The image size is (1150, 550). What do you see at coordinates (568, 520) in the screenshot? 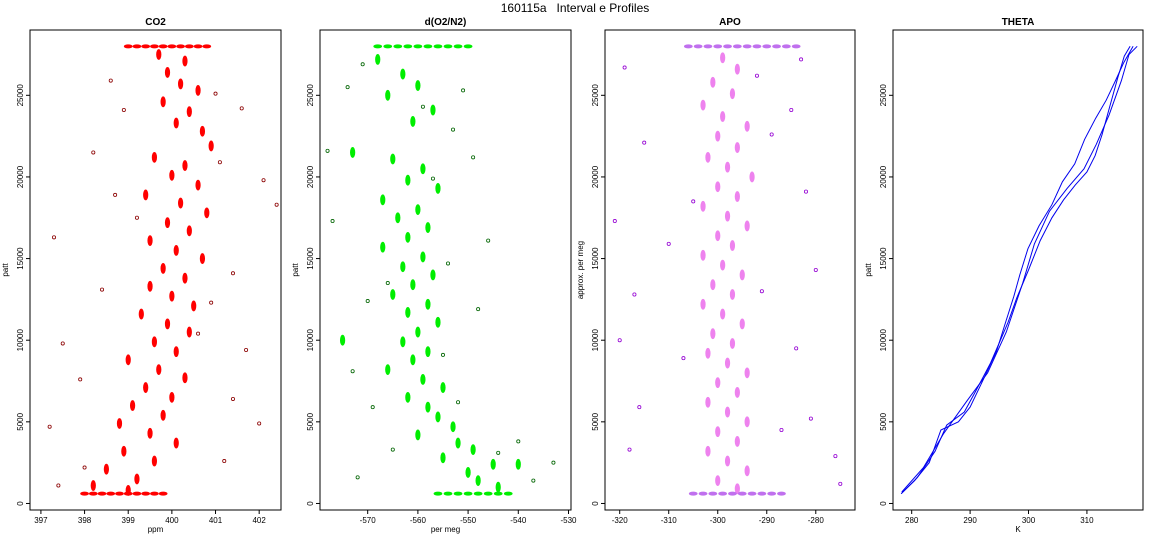
I see `x-tick-label: -530` at bounding box center [568, 520].